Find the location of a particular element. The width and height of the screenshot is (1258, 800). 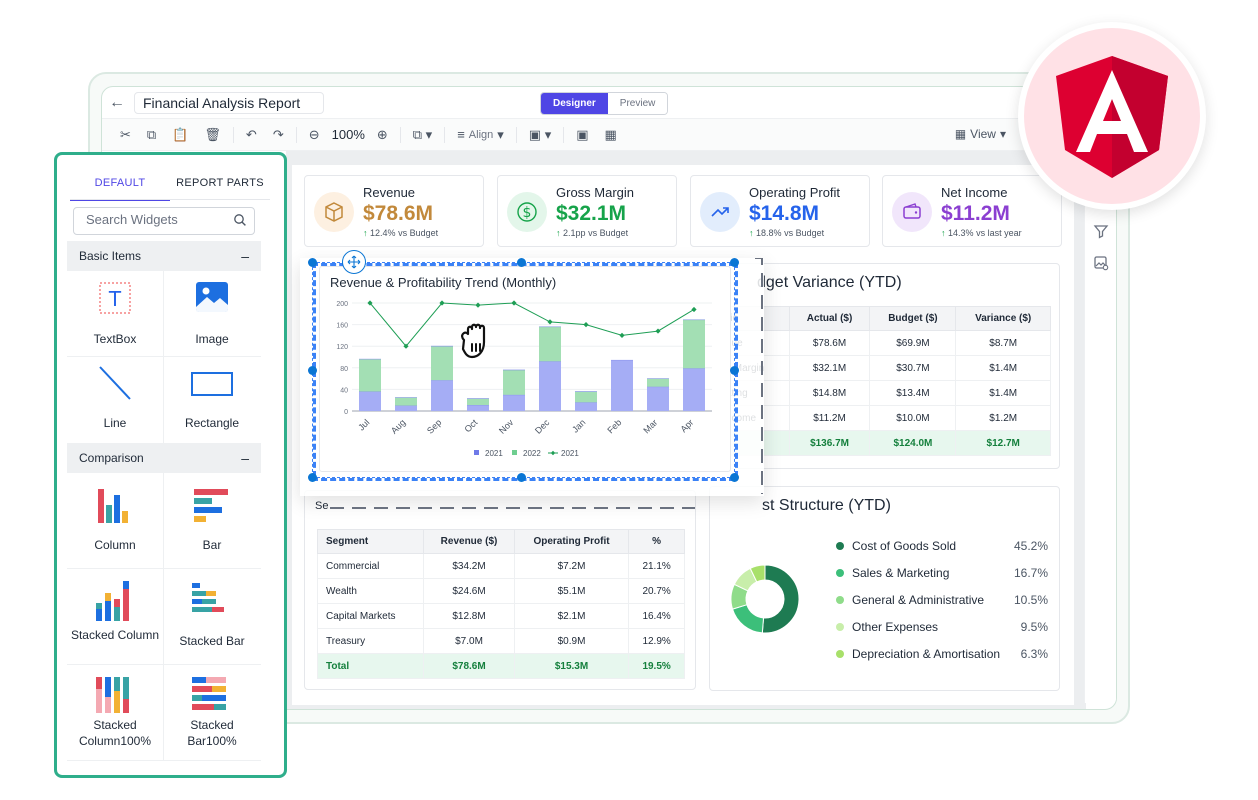

section-comparison: Comparison – is located at coordinates (164, 458).